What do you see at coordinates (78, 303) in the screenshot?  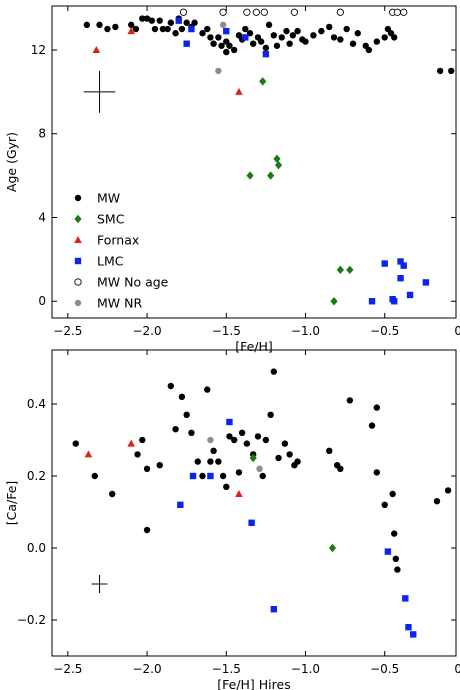 I see `legend-marker-mw-nr` at bounding box center [78, 303].